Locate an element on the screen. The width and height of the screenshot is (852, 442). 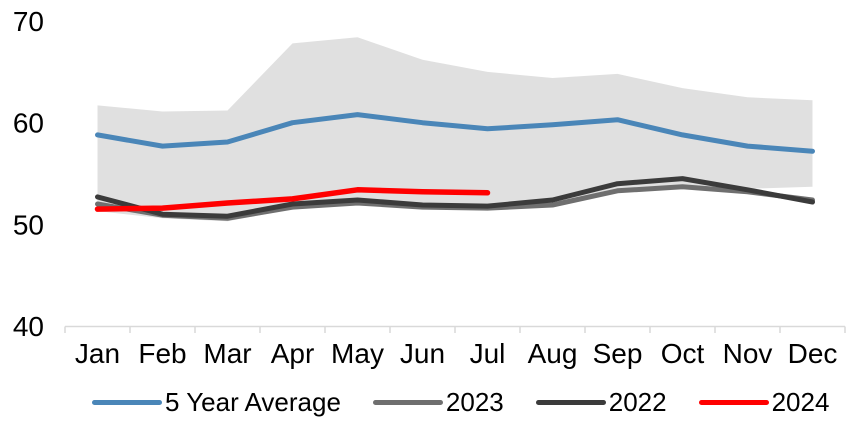
legend-item-2022: 2022 is located at coordinates (601, 402).